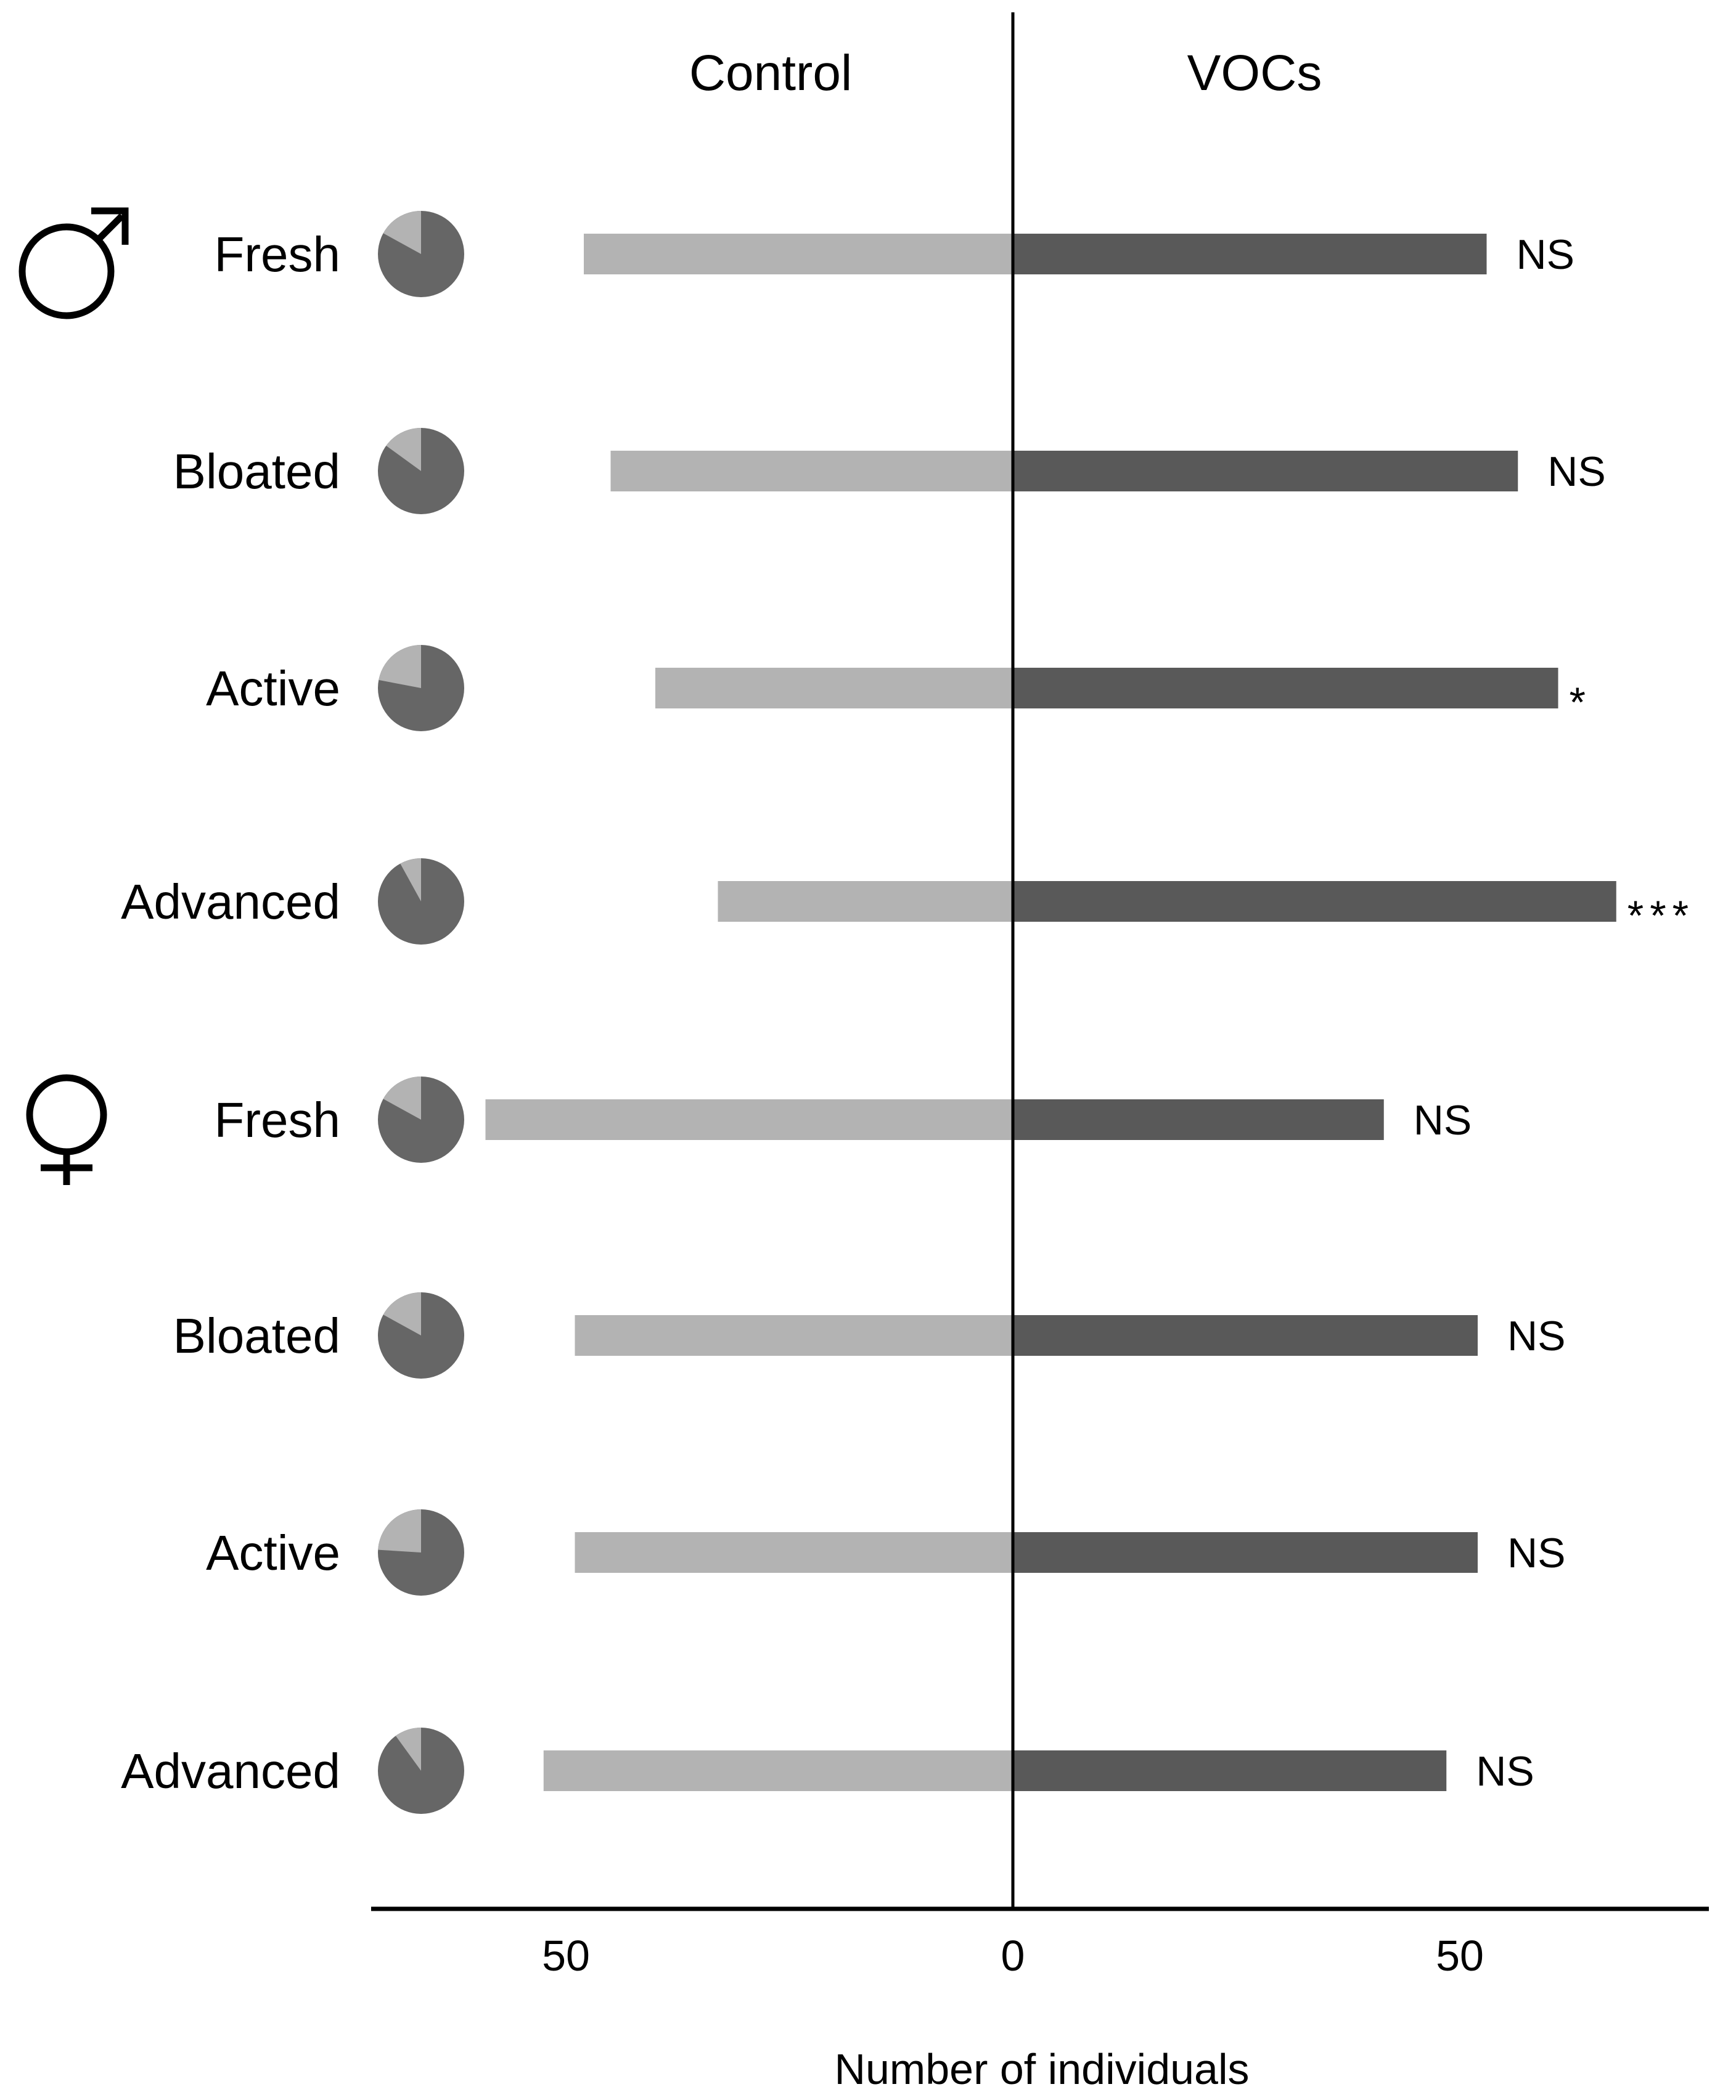 The image size is (1736, 2100). I want to click on female-symbol, so click(66, 1129).